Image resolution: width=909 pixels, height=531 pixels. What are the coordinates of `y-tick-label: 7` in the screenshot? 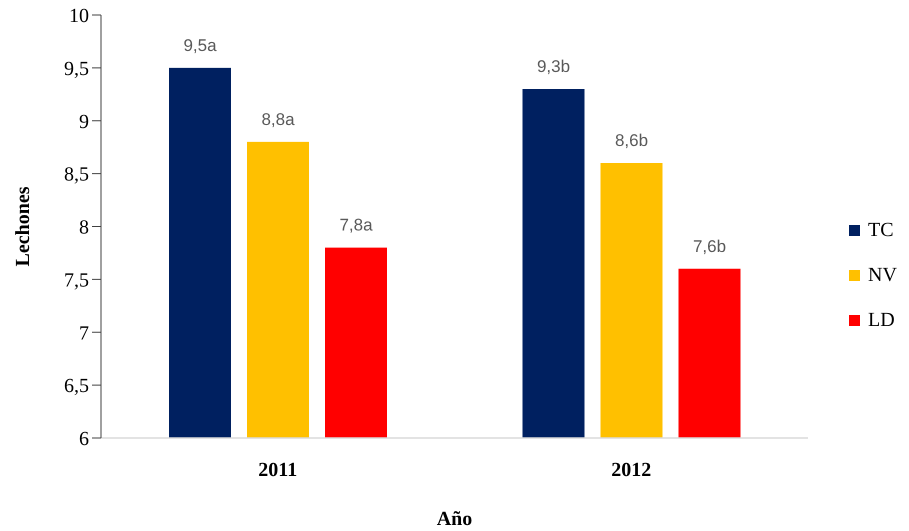 It's located at (84, 333).